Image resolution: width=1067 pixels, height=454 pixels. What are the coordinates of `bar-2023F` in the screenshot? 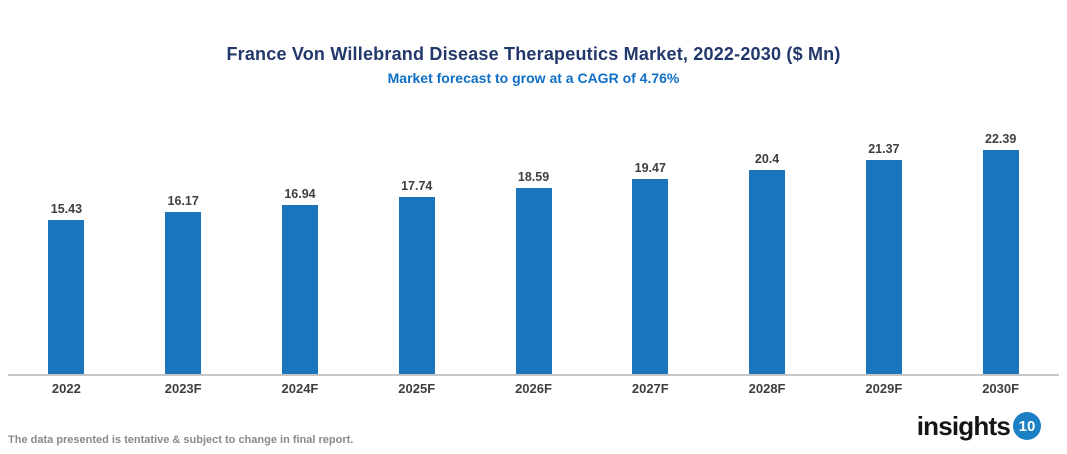 It's located at (183, 293).